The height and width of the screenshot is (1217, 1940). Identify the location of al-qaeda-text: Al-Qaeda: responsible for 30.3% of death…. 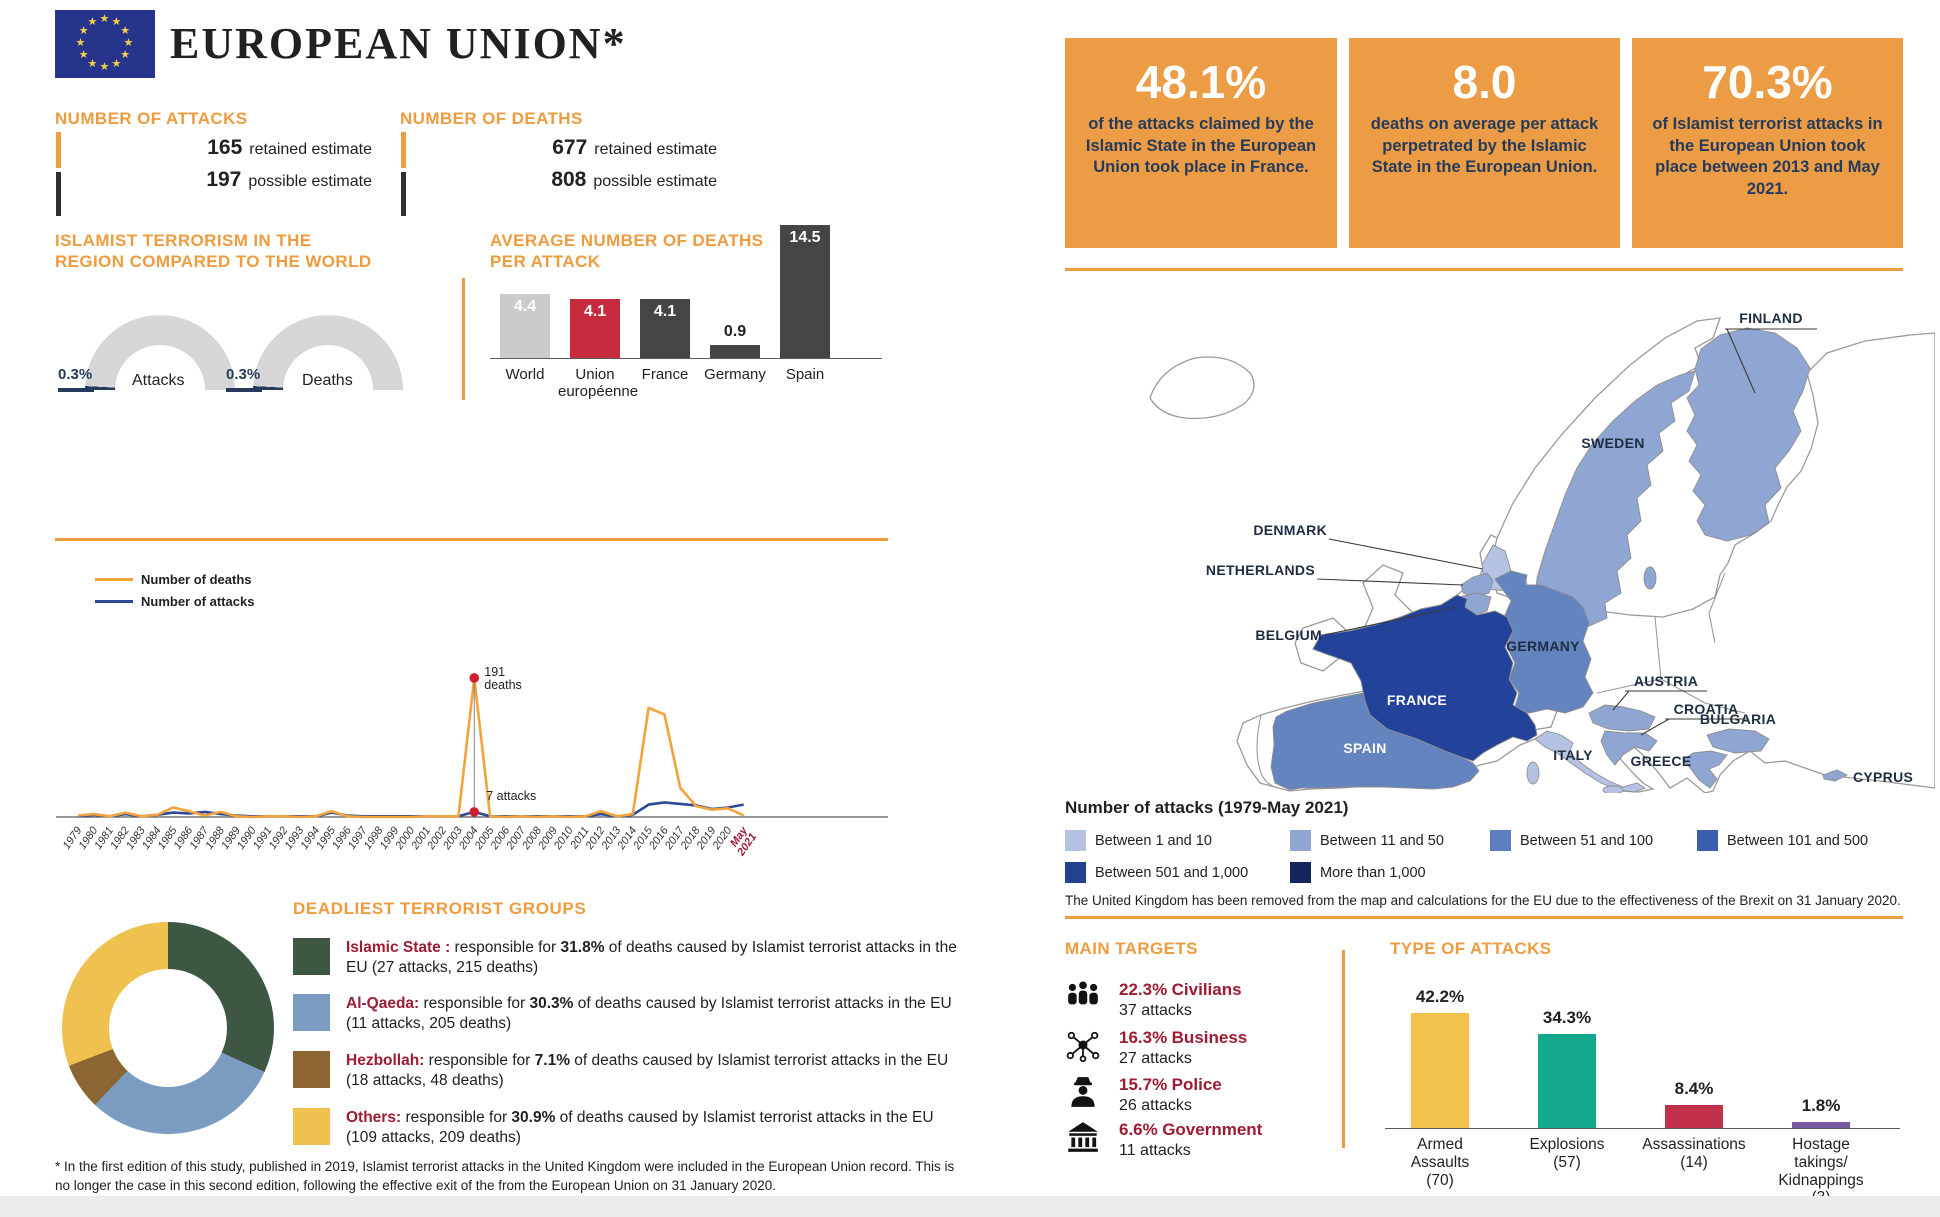
(656, 1014).